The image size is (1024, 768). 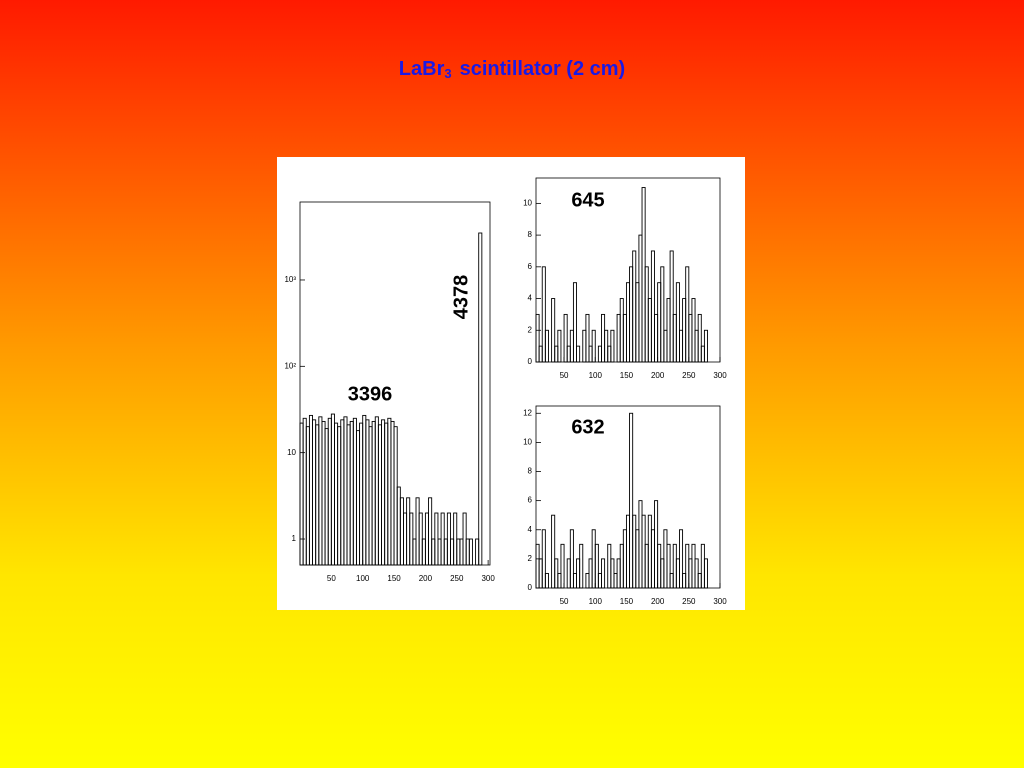 What do you see at coordinates (294, 538) in the screenshot?
I see `y-tick-label: 1` at bounding box center [294, 538].